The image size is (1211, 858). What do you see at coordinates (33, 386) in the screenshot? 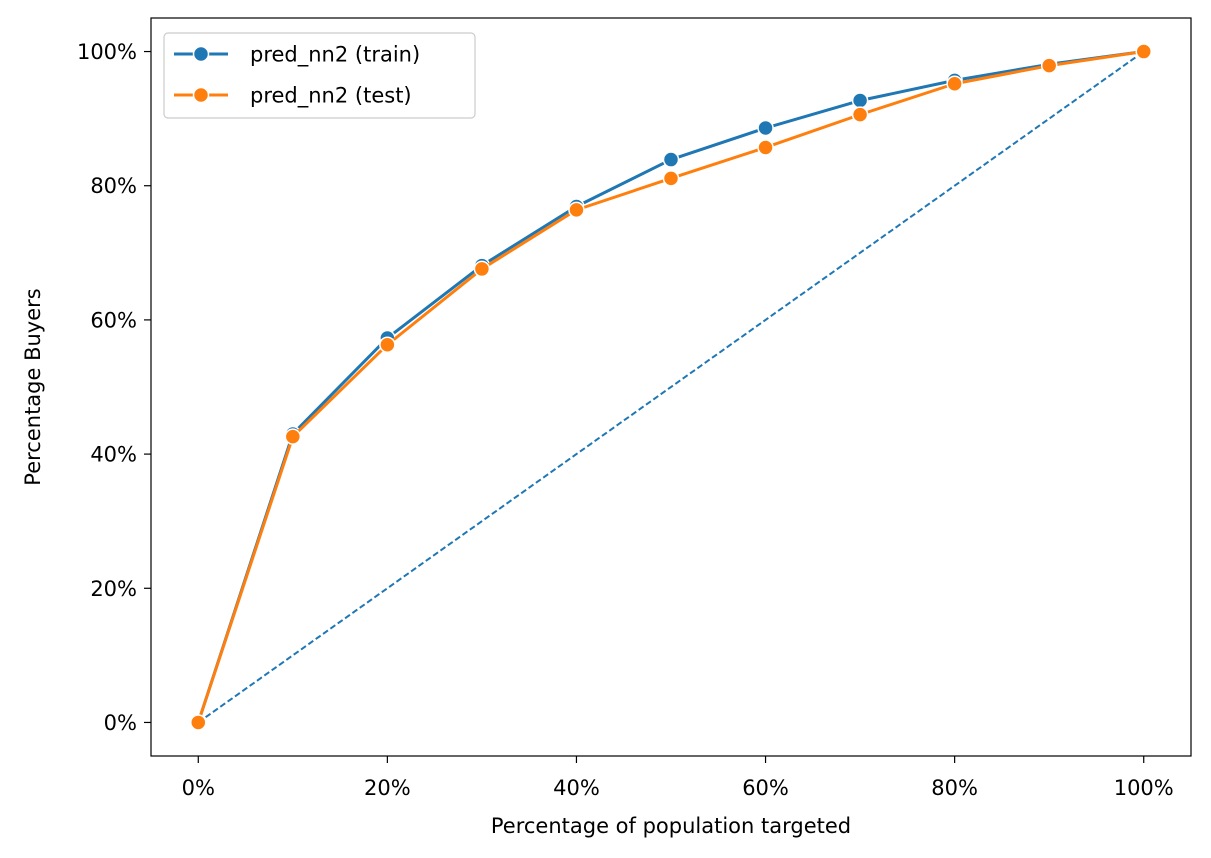
I see `y-axis-title: Percentage Buyers` at bounding box center [33, 386].